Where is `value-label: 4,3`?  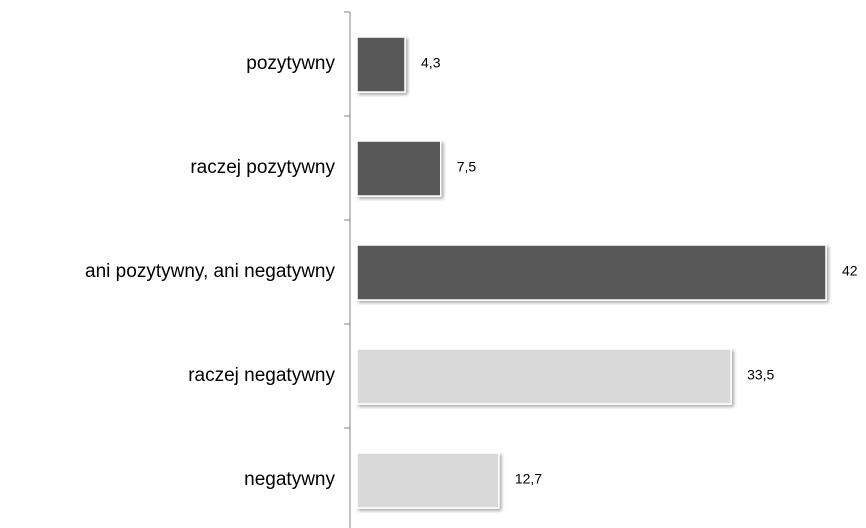
value-label: 4,3 is located at coordinates (431, 63).